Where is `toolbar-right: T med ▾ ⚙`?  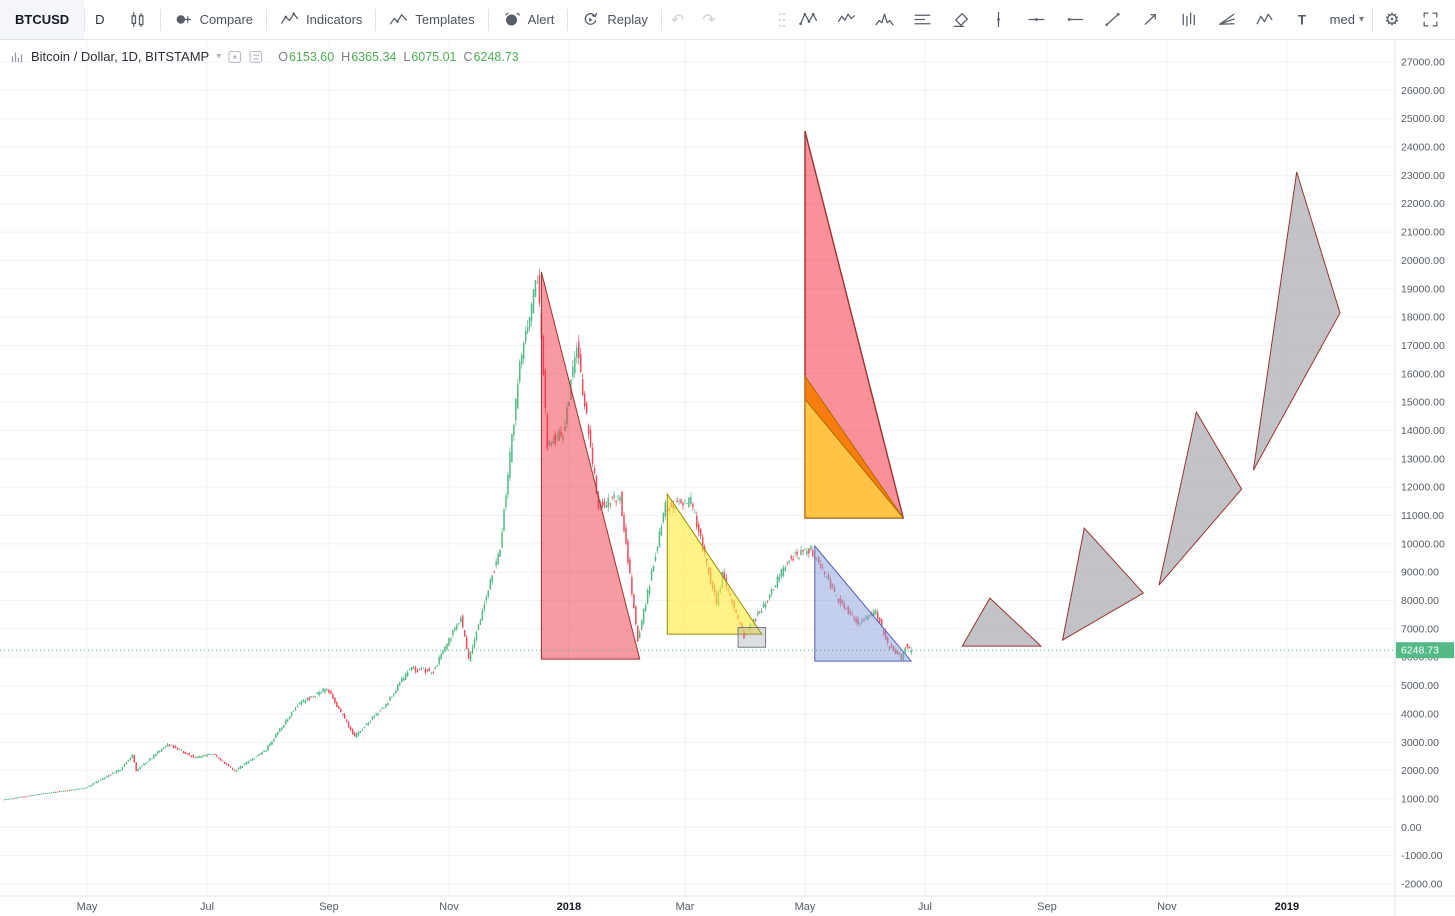
toolbar-right: T med ▾ ⚙ is located at coordinates (1114, 19).